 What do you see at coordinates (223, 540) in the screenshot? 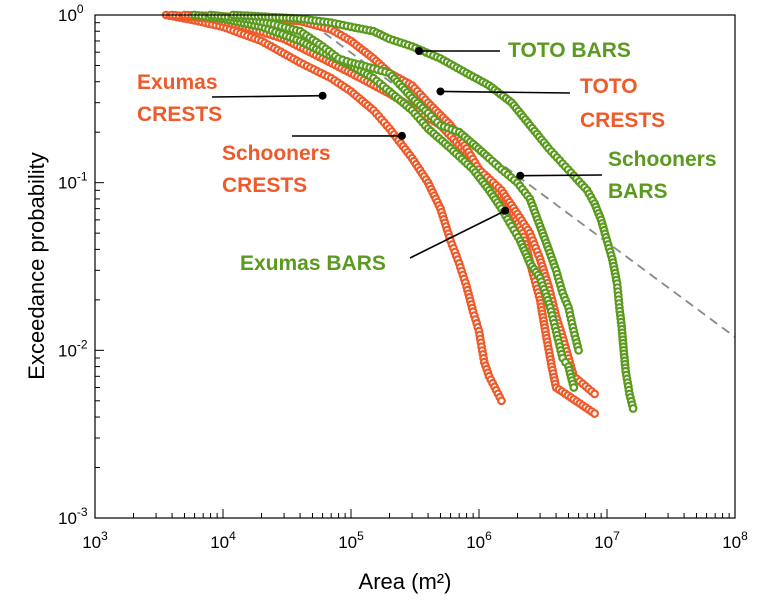
I see `x-tick-label: 10⁴` at bounding box center [223, 540].